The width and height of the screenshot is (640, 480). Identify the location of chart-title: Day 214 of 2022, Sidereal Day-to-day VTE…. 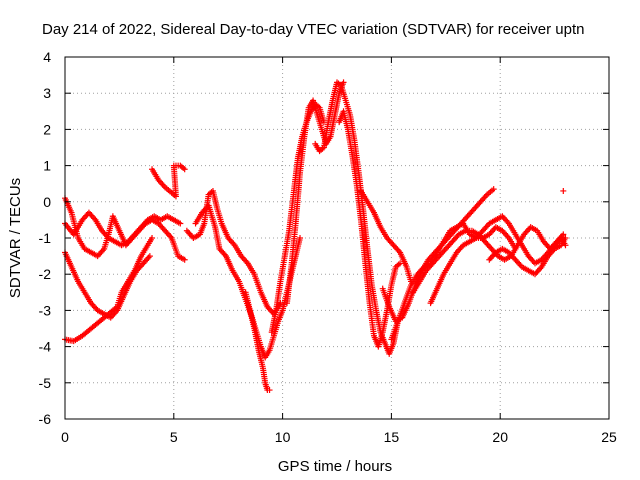
(313, 29).